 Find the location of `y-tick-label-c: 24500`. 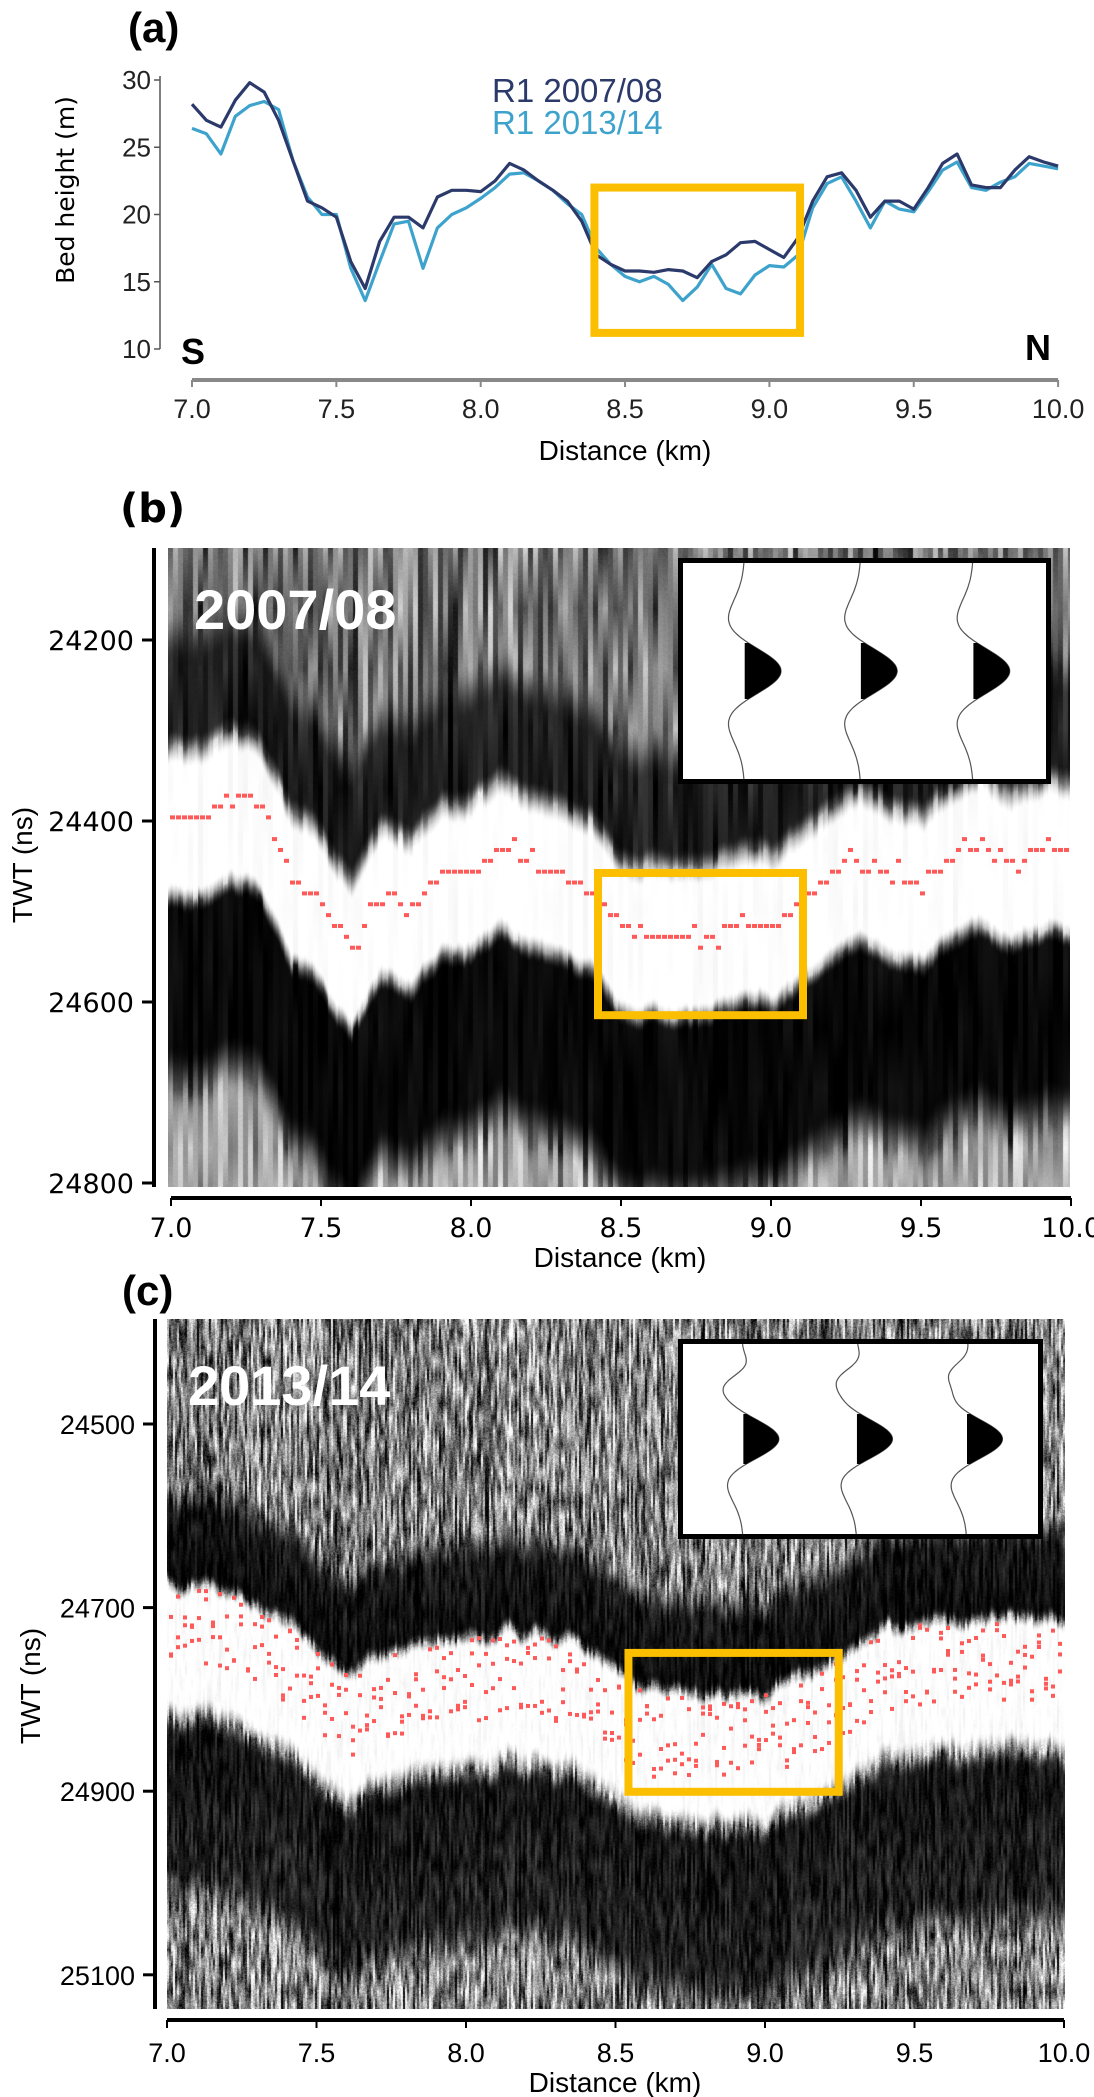

y-tick-label-c: 24500 is located at coordinates (97, 1425).